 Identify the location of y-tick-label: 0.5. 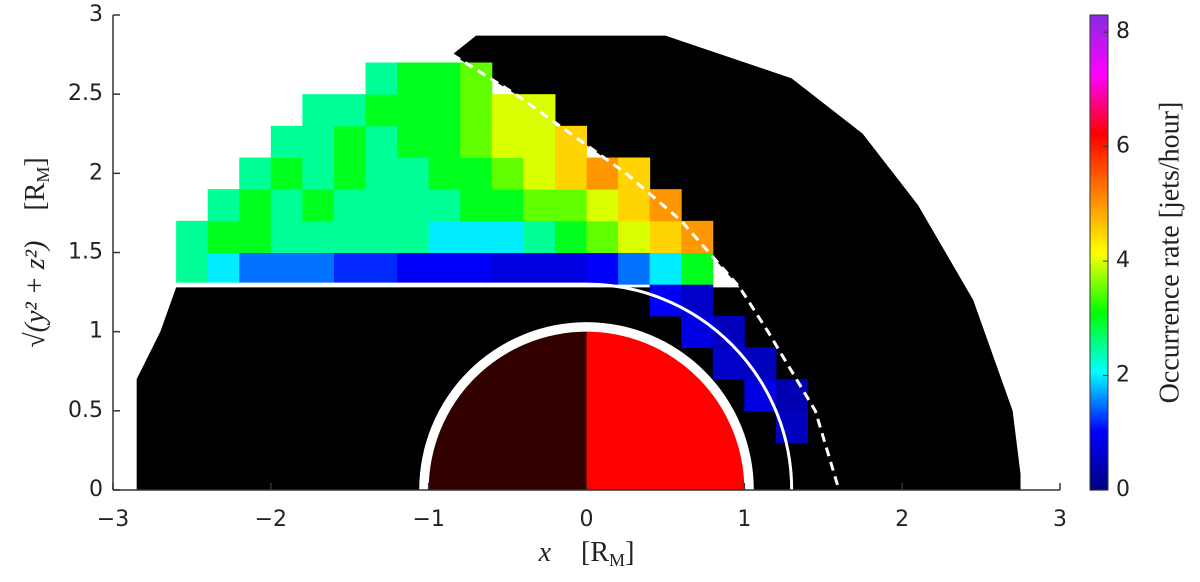
(85, 410).